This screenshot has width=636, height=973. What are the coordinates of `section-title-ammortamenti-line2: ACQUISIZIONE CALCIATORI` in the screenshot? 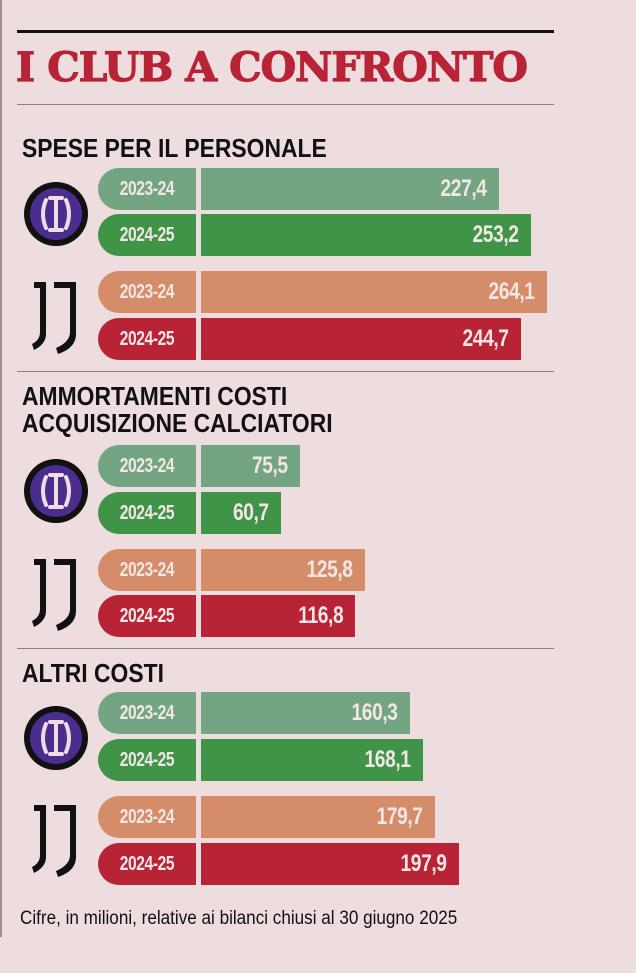 It's located at (177, 423).